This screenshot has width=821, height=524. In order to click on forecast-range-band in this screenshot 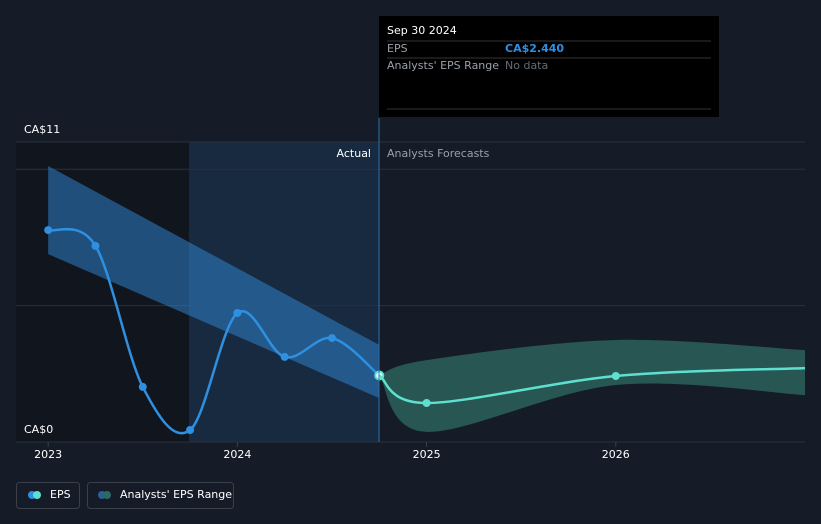, I will do `click(592, 385)`.